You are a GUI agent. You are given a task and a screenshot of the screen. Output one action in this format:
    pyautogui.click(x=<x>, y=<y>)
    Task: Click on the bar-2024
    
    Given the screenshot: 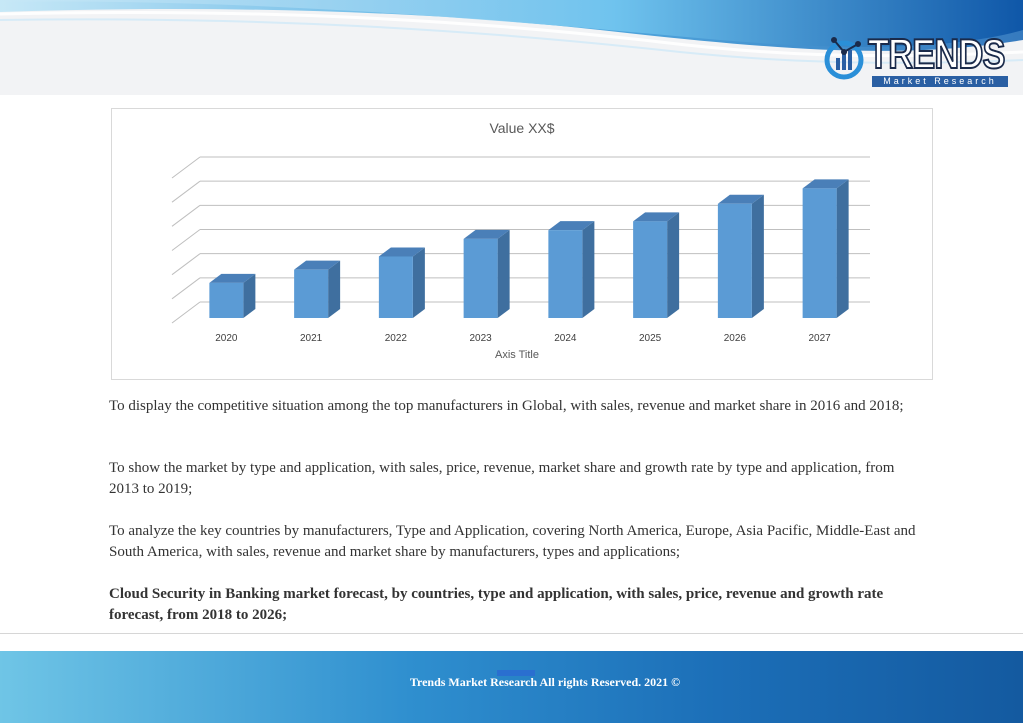 What is the action you would take?
    pyautogui.click(x=565, y=274)
    